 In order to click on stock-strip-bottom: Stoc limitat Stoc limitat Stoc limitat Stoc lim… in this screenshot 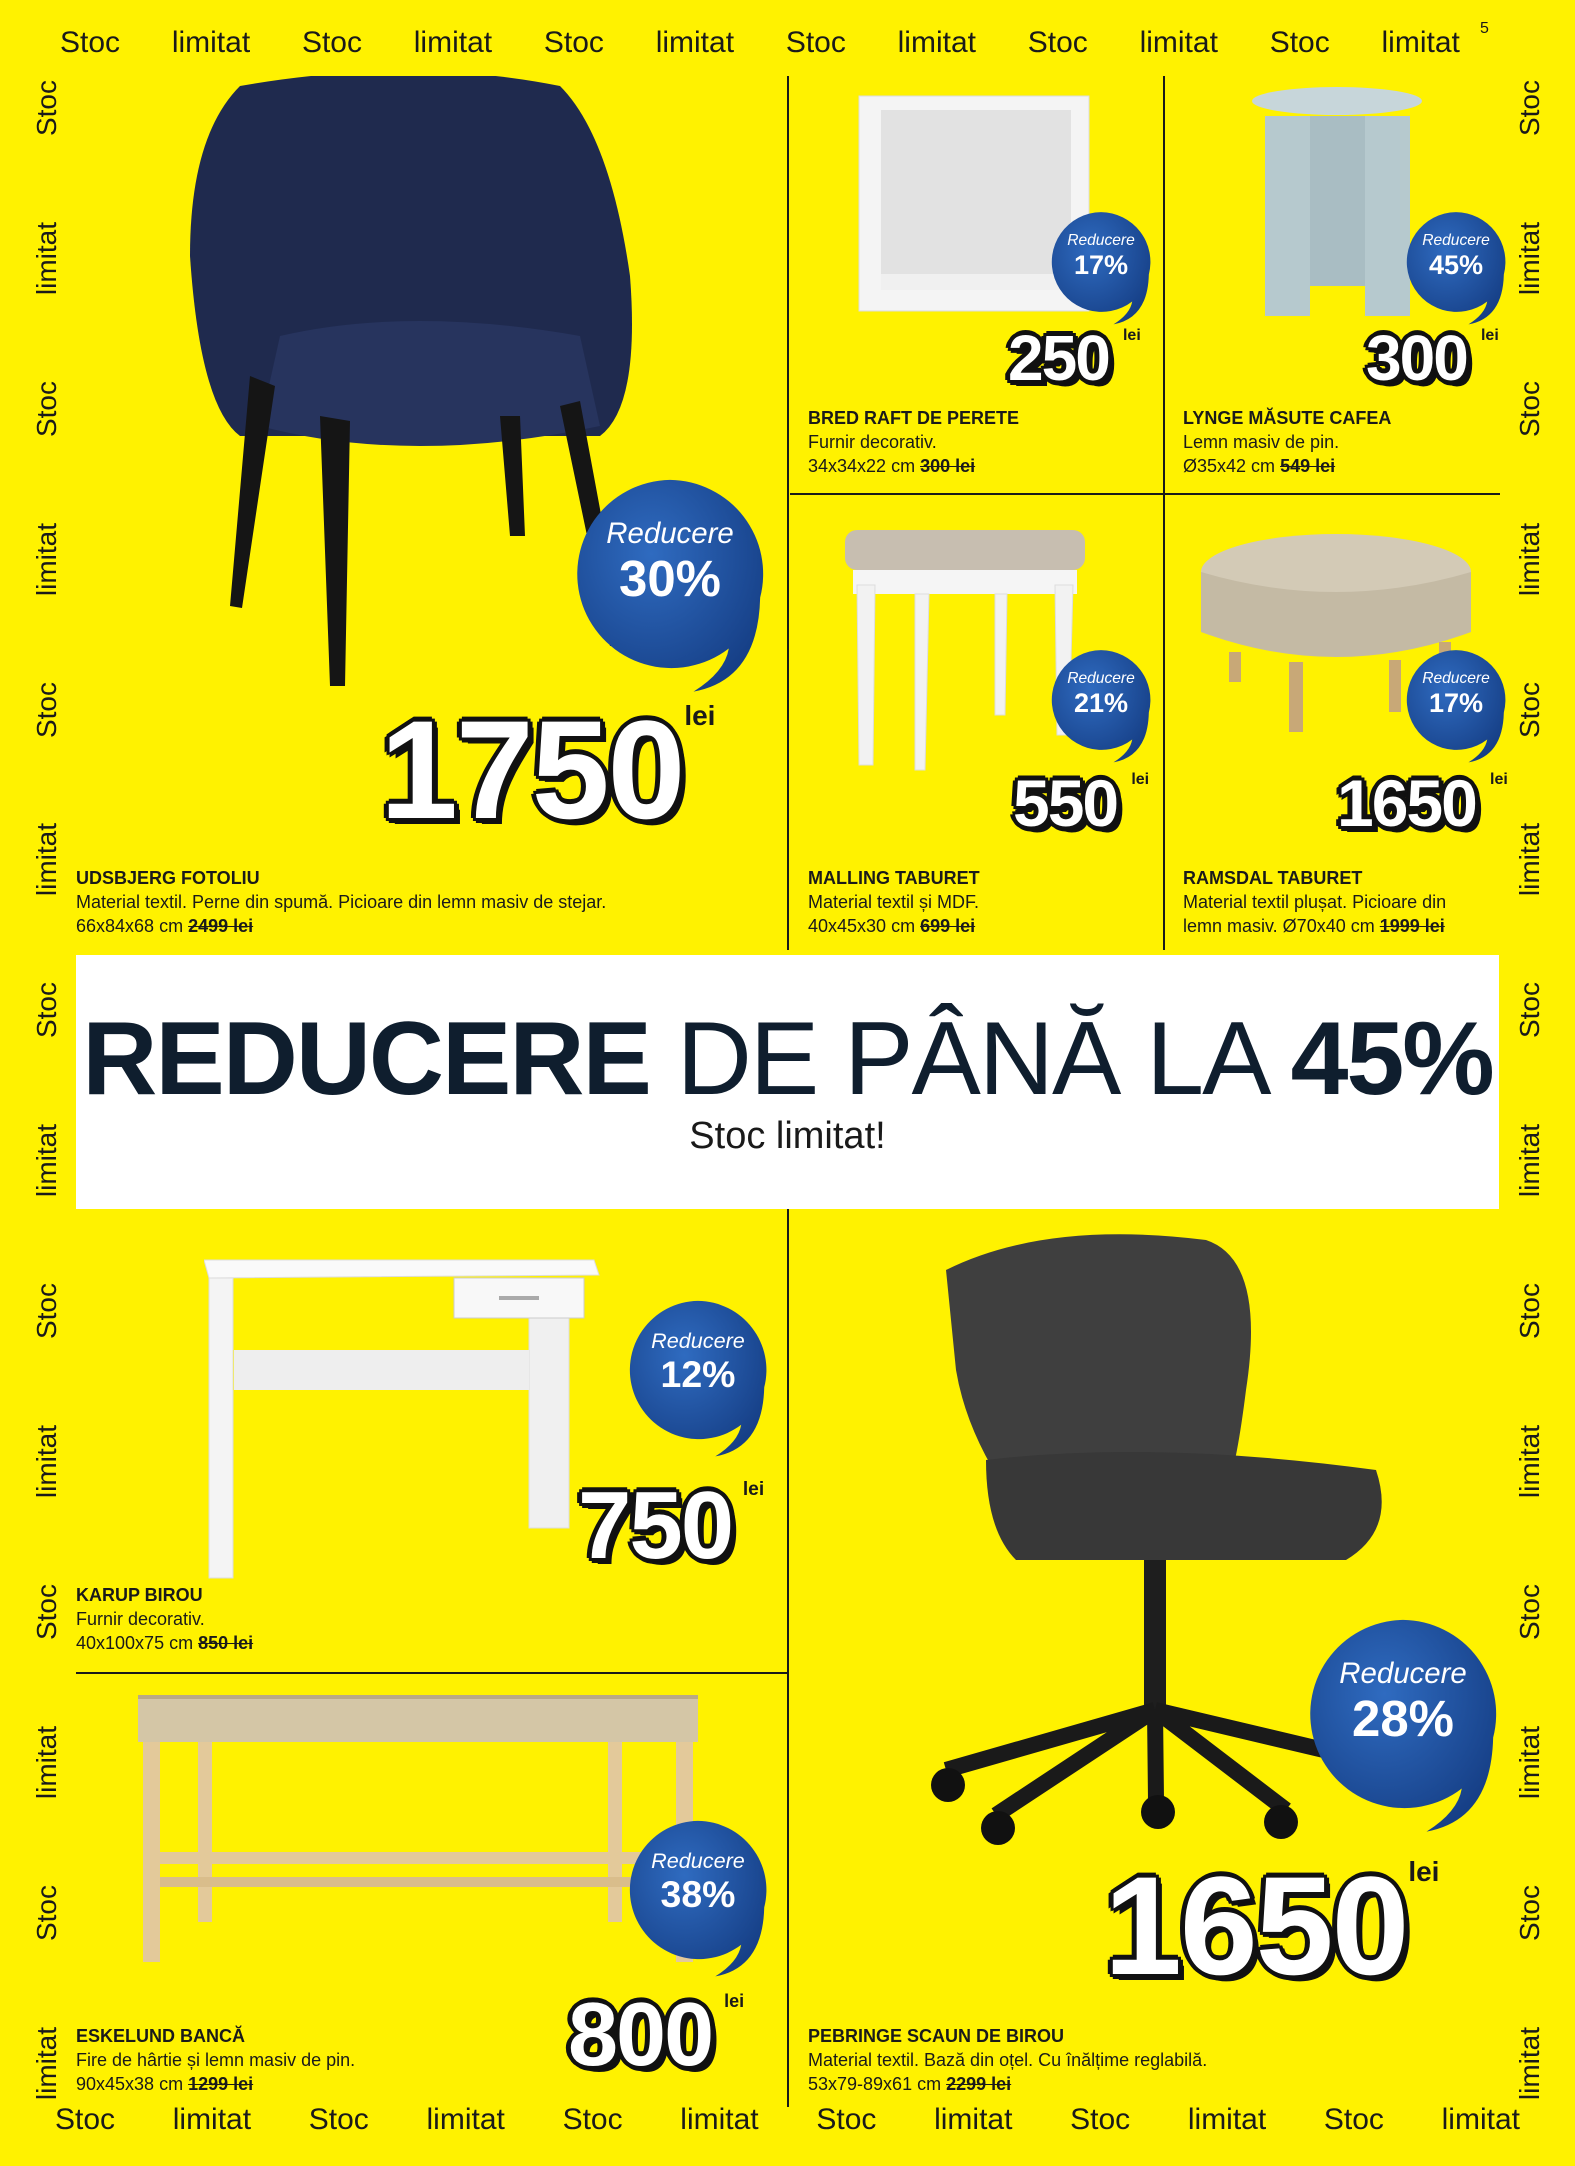, I will do `click(787, 2120)`.